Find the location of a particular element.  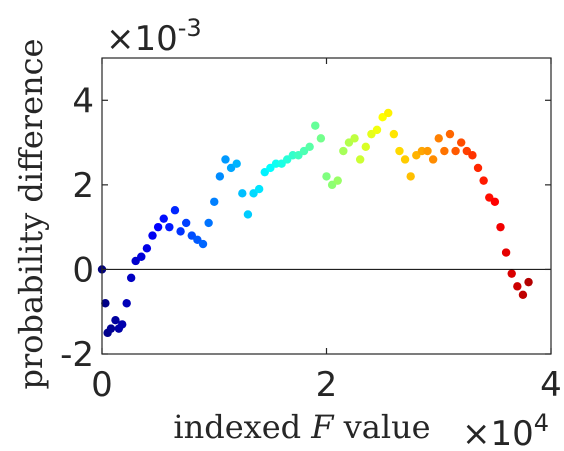

y-tick-label: 4 is located at coordinates (83, 101).